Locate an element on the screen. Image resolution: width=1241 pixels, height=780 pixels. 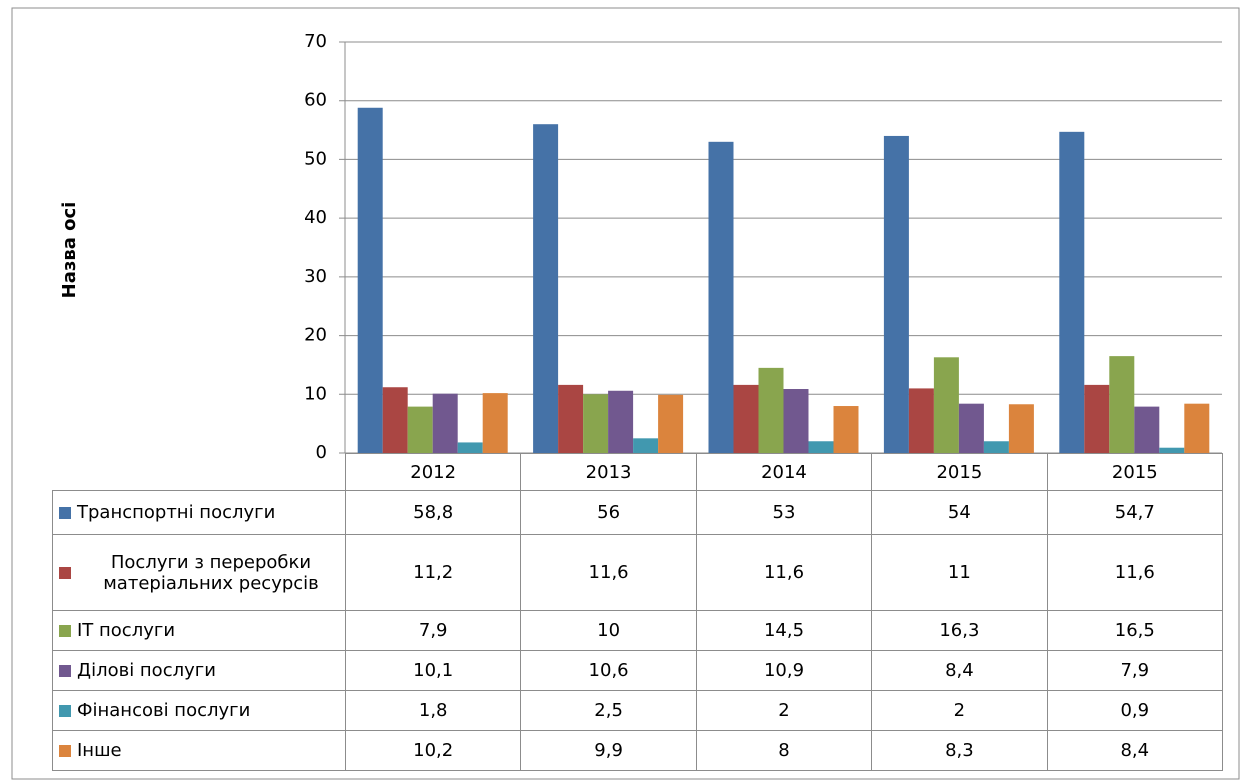
table-value: 10,6 is located at coordinates (608, 670).